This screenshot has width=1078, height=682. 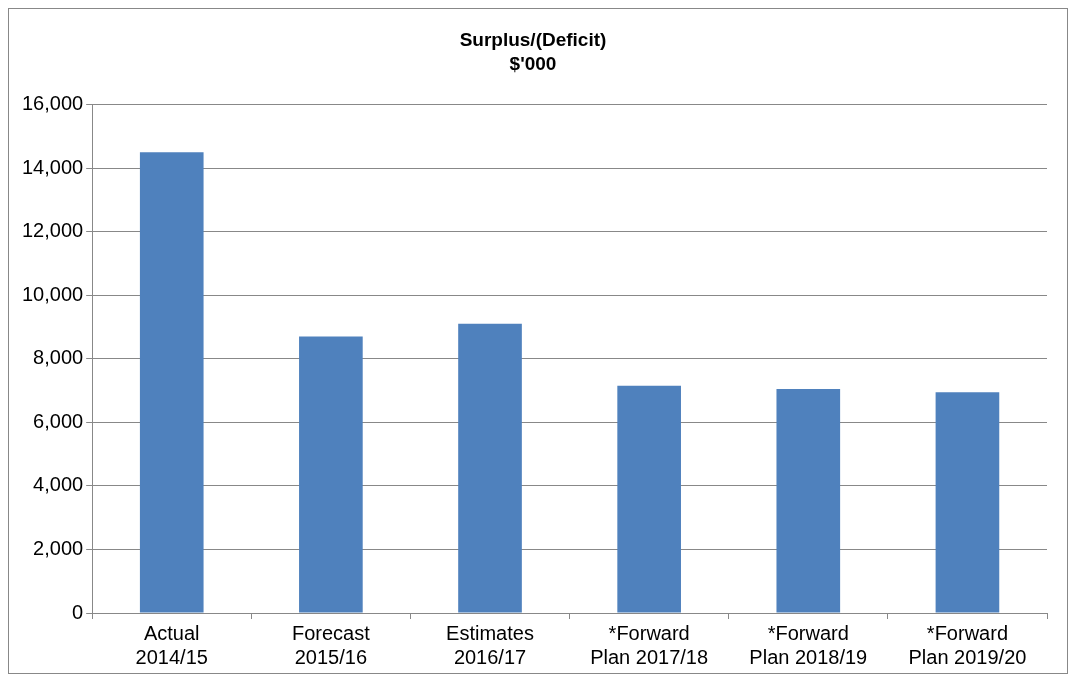 What do you see at coordinates (533, 64) in the screenshot?
I see `chart-subtitle: $'000` at bounding box center [533, 64].